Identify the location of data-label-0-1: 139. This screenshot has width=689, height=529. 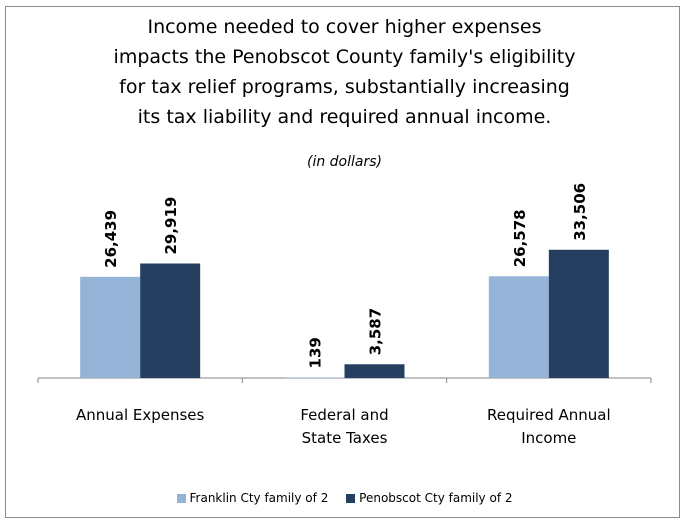
(316, 352).